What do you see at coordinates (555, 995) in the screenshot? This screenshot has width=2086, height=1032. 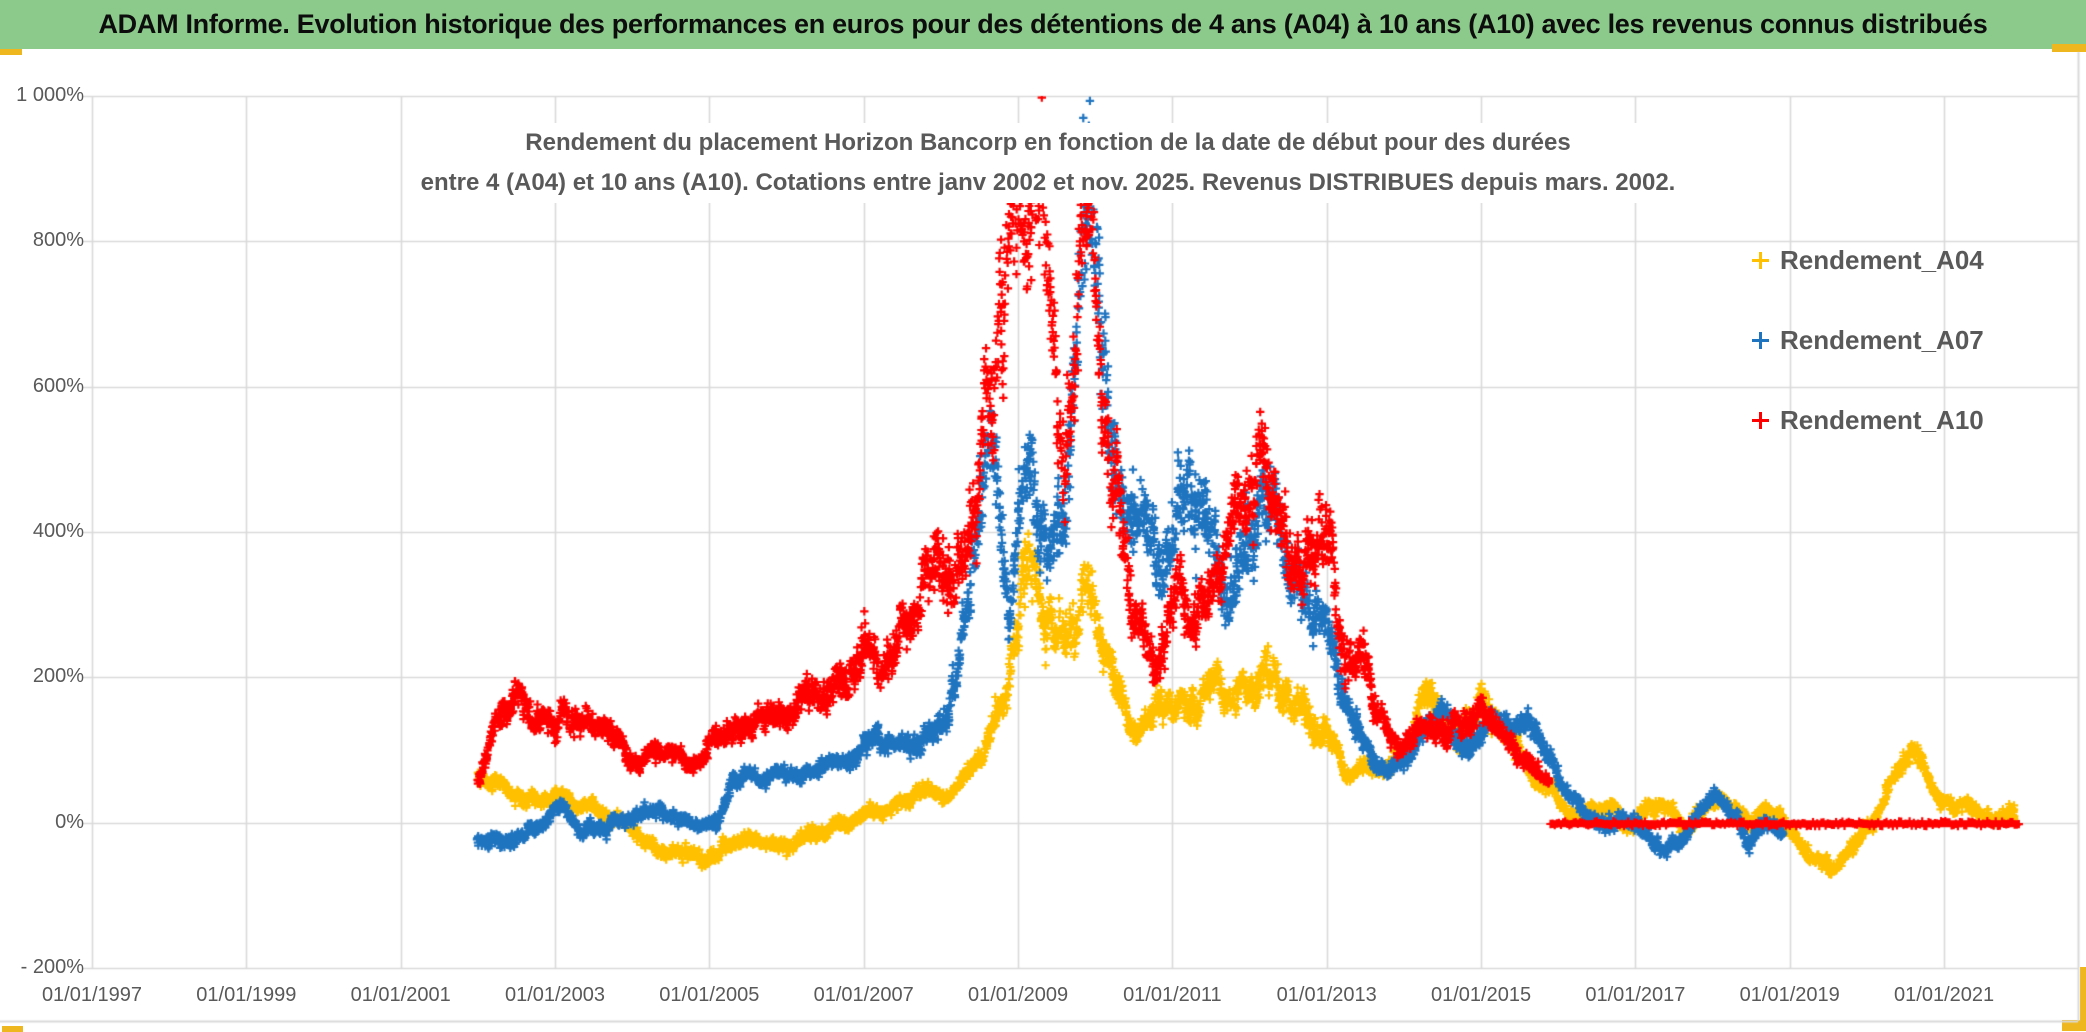 I see `x-tick-label: 01/01/2003` at bounding box center [555, 995].